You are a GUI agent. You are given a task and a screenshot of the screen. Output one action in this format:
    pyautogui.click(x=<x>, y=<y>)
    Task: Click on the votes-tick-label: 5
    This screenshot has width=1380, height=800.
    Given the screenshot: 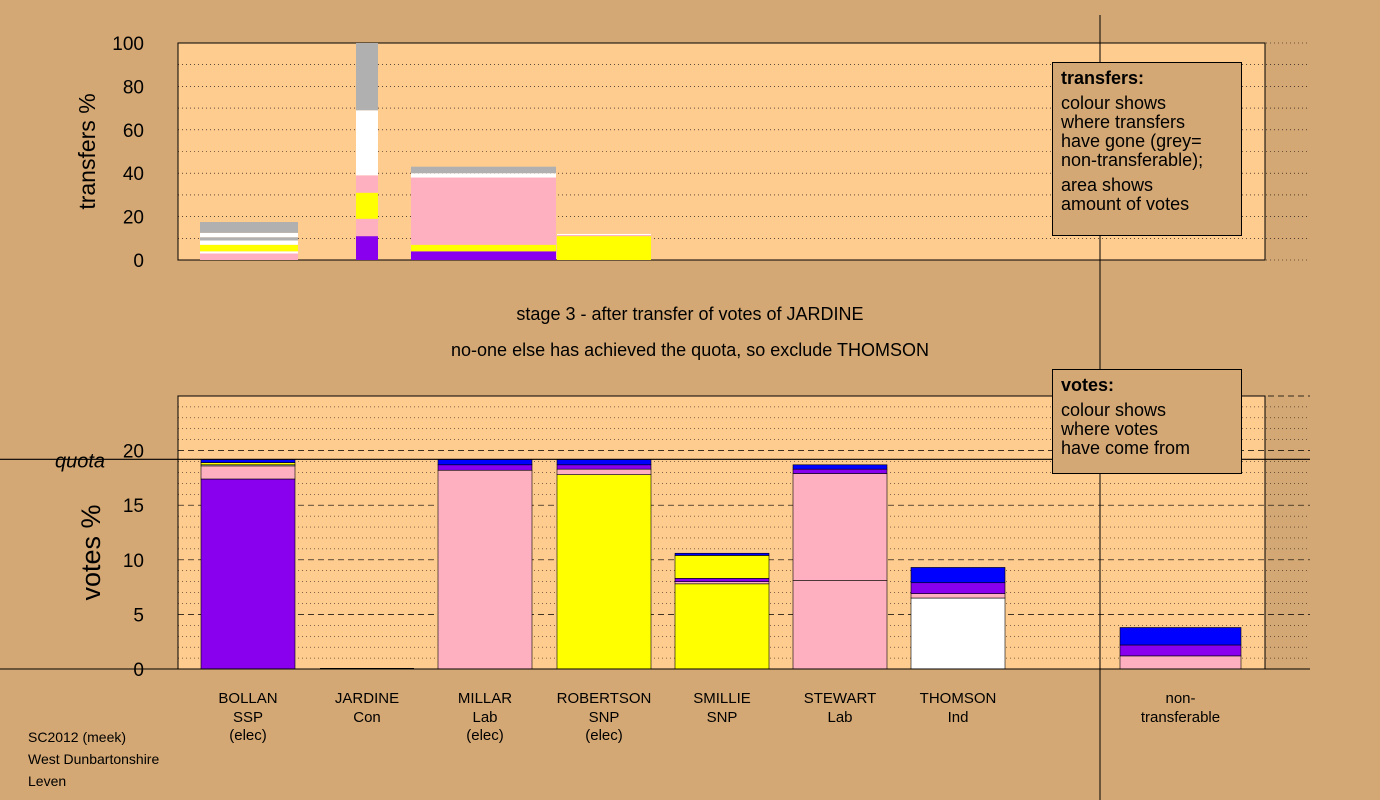 What is the action you would take?
    pyautogui.click(x=138, y=615)
    